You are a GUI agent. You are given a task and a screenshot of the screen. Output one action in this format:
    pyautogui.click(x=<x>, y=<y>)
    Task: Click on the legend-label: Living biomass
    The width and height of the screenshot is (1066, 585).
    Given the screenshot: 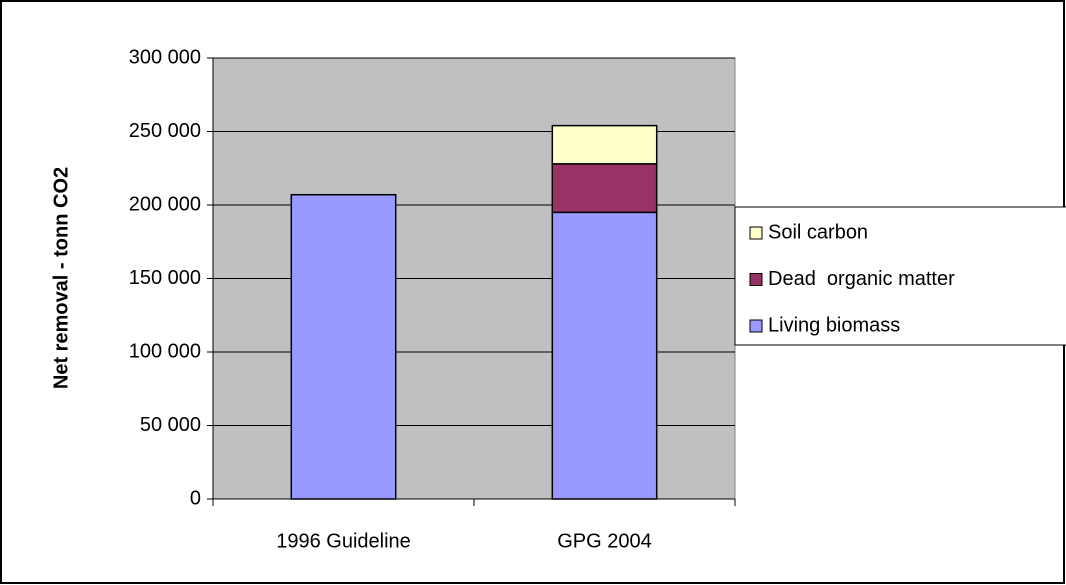 What is the action you would take?
    pyautogui.click(x=834, y=325)
    